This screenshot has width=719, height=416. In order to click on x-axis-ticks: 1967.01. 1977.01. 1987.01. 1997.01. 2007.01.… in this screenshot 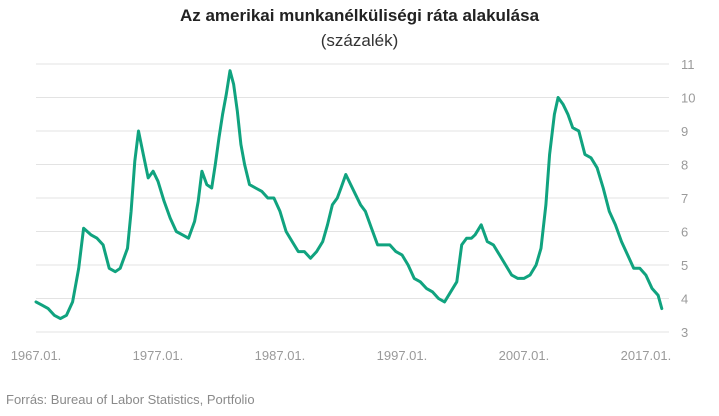, I will do `click(341, 355)`.